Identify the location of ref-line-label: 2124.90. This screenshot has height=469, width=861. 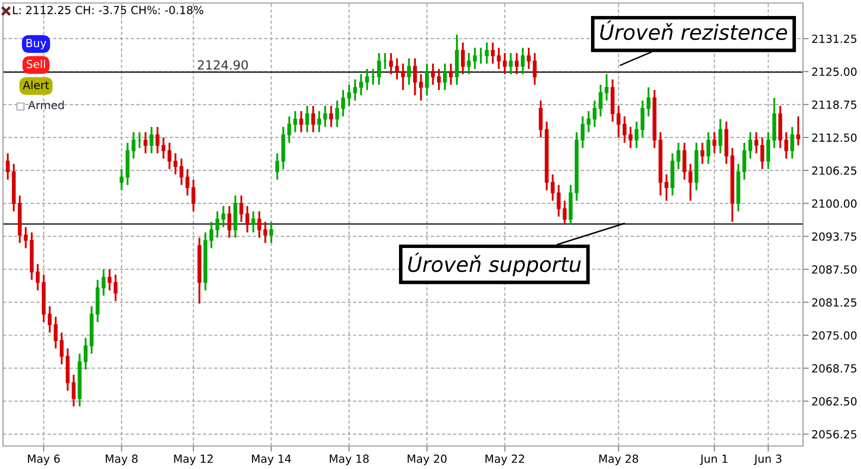
(223, 65).